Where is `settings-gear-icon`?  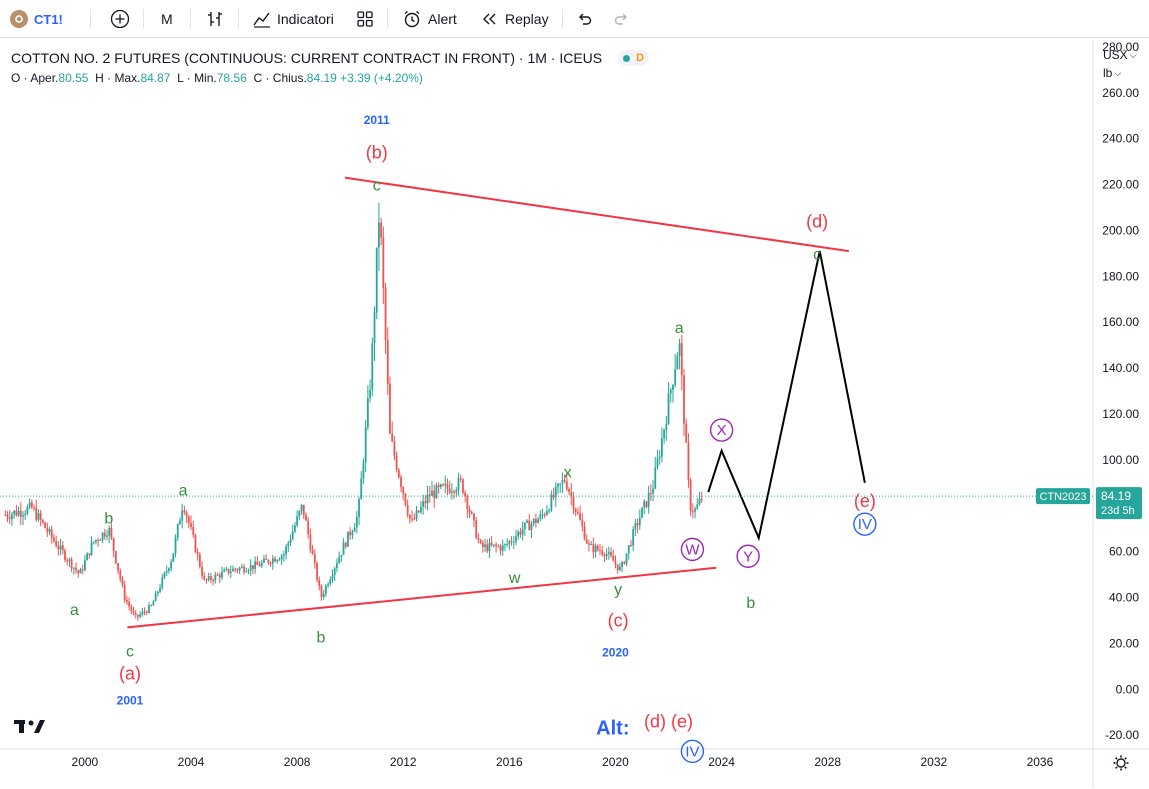
settings-gear-icon is located at coordinates (1121, 763).